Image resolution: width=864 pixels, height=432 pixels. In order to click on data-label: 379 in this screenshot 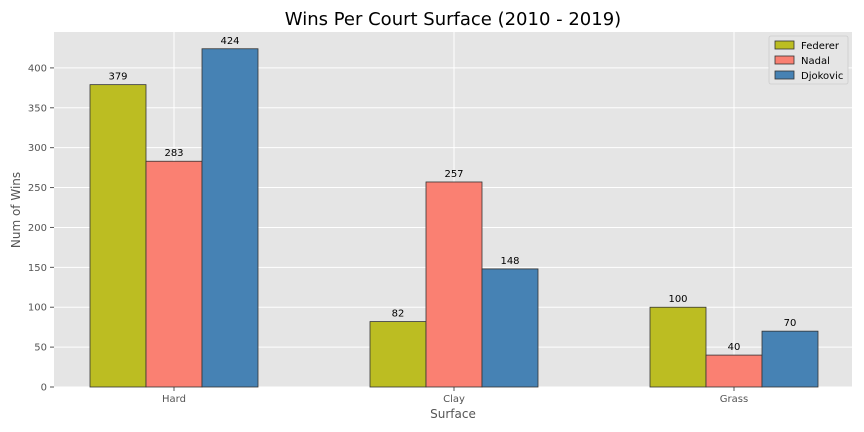, I will do `click(117, 77)`.